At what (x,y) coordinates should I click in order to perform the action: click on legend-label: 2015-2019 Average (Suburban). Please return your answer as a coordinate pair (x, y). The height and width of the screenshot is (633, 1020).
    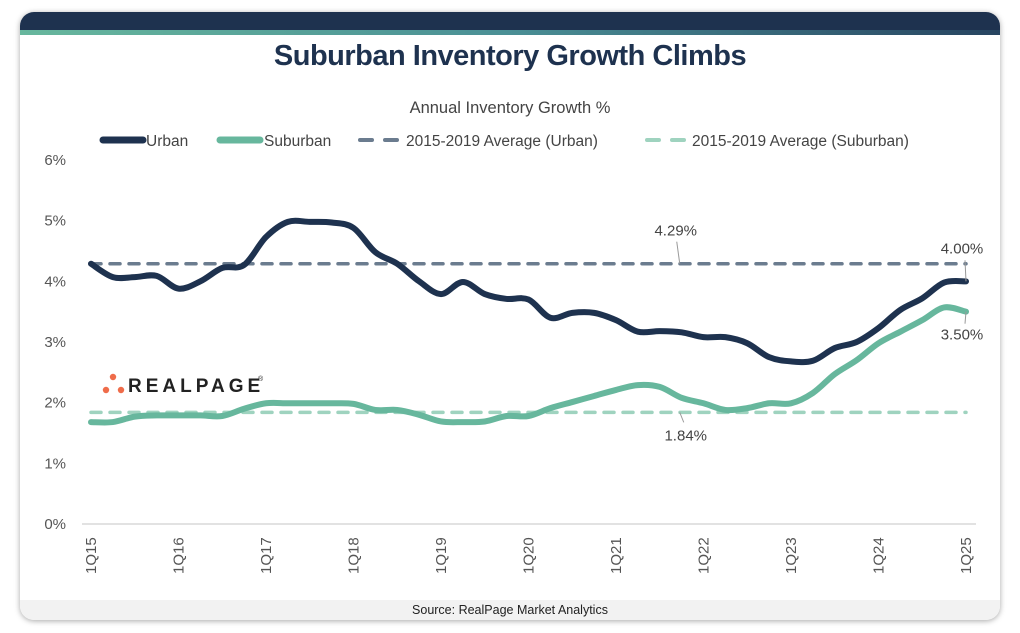
    Looking at the image, I should click on (800, 141).